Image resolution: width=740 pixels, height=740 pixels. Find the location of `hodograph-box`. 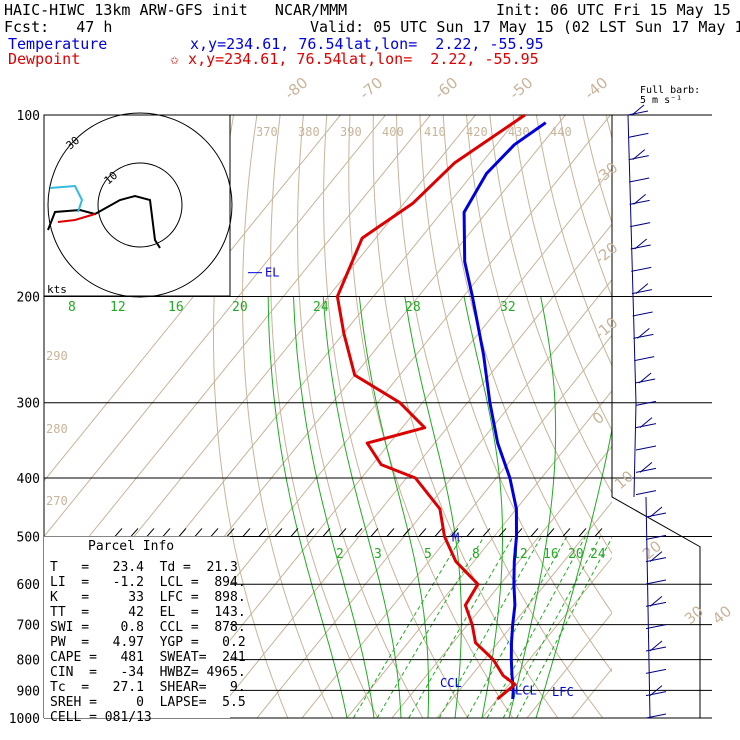

hodograph-box is located at coordinates (137, 205).